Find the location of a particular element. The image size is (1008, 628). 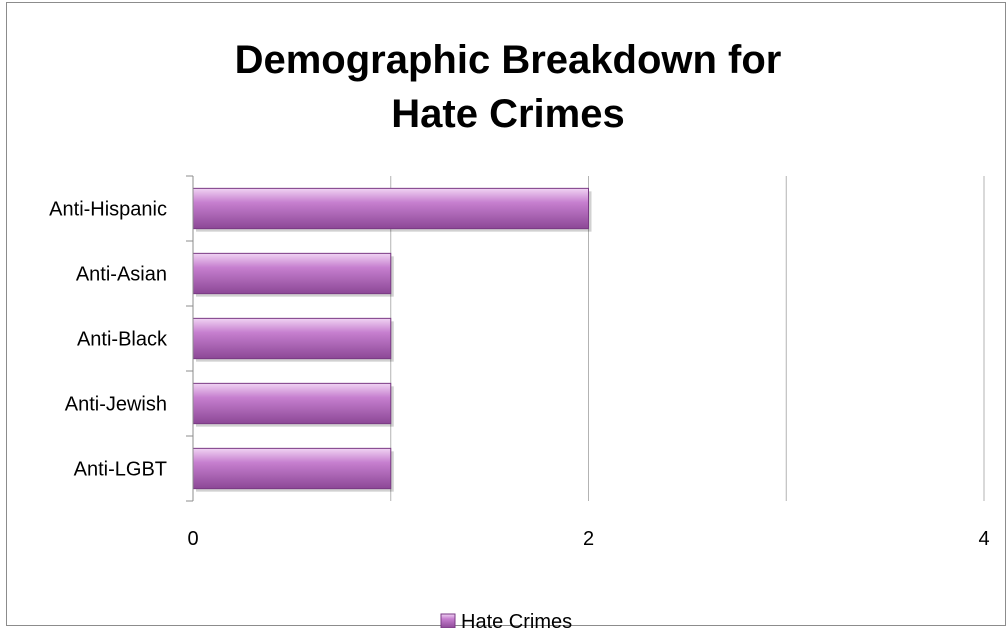

legend-swatch is located at coordinates (448, 620).